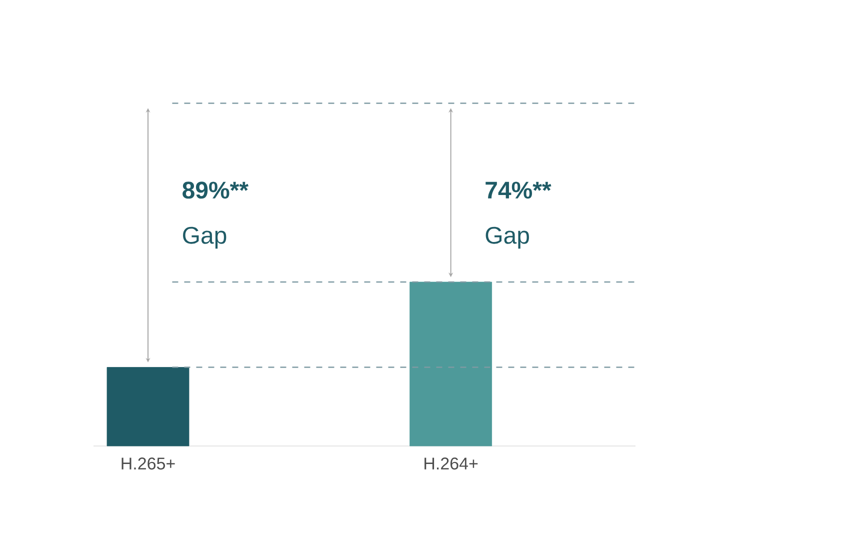 The height and width of the screenshot is (533, 850). Describe the element at coordinates (451, 464) in the screenshot. I see `x-tick-label: H.264+` at that location.